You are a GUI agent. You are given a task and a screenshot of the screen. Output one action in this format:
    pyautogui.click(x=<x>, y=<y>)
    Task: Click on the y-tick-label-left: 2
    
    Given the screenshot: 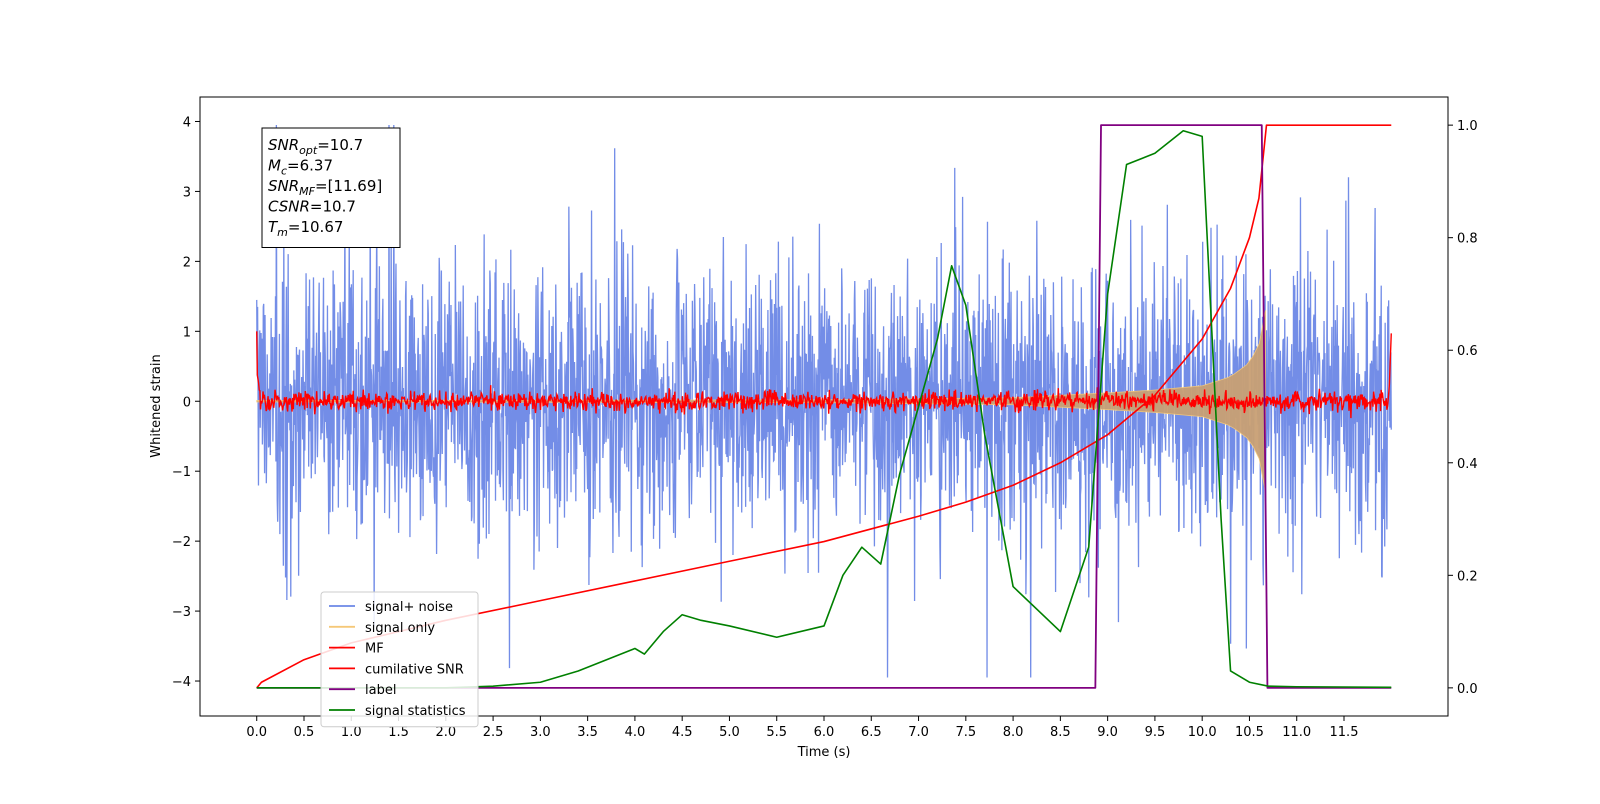 What is the action you would take?
    pyautogui.click(x=187, y=262)
    